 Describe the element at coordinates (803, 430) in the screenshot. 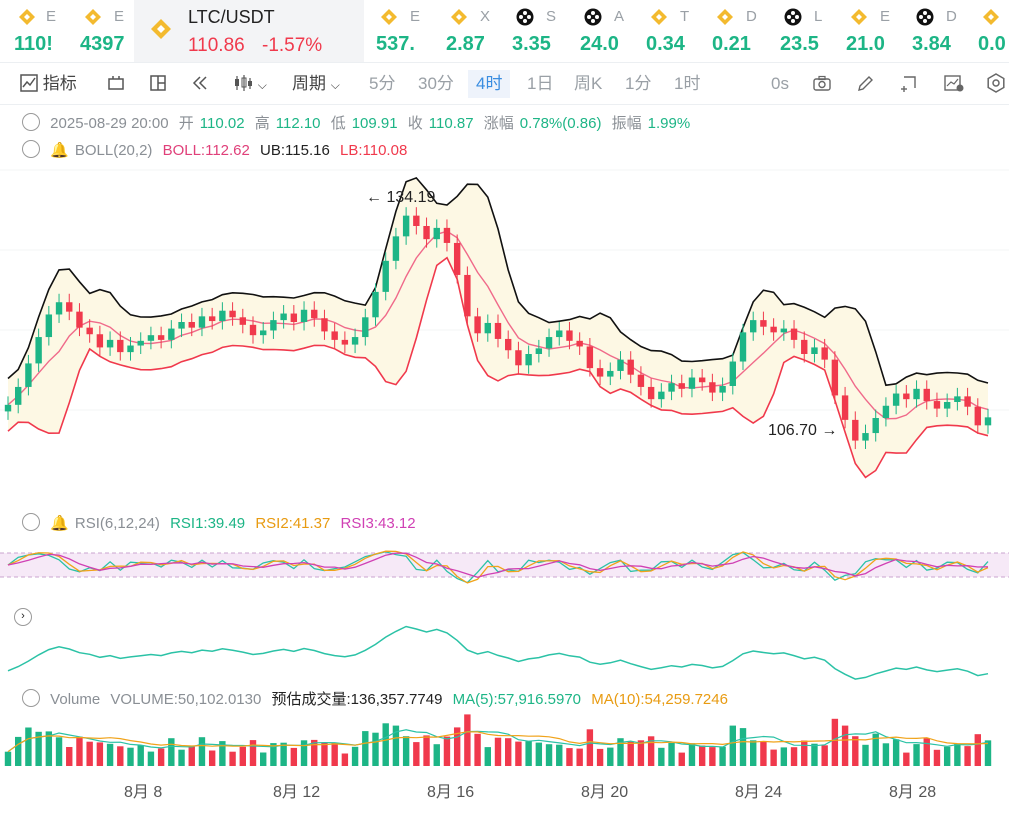

I see `low-annotation: 106.70 →` at that location.